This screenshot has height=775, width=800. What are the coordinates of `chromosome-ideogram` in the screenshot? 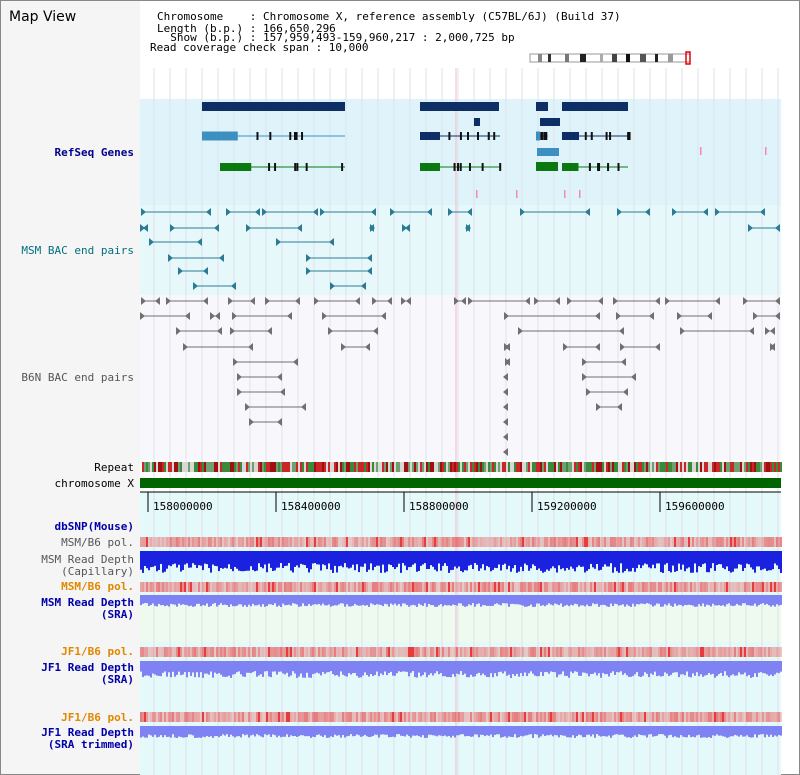 It's located at (610, 58).